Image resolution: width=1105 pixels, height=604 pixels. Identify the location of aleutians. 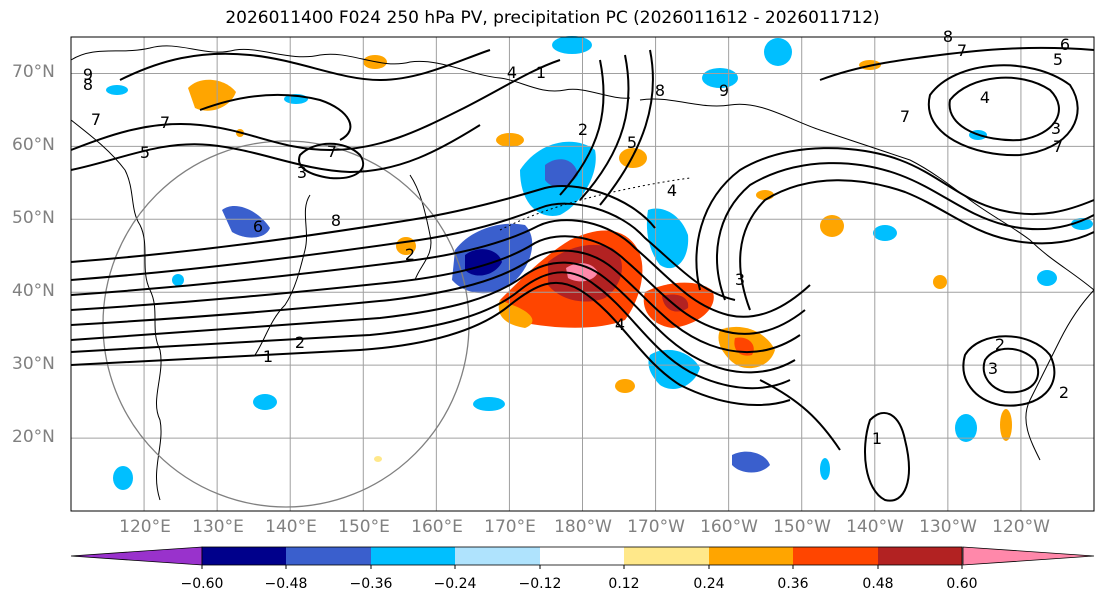
(595, 204).